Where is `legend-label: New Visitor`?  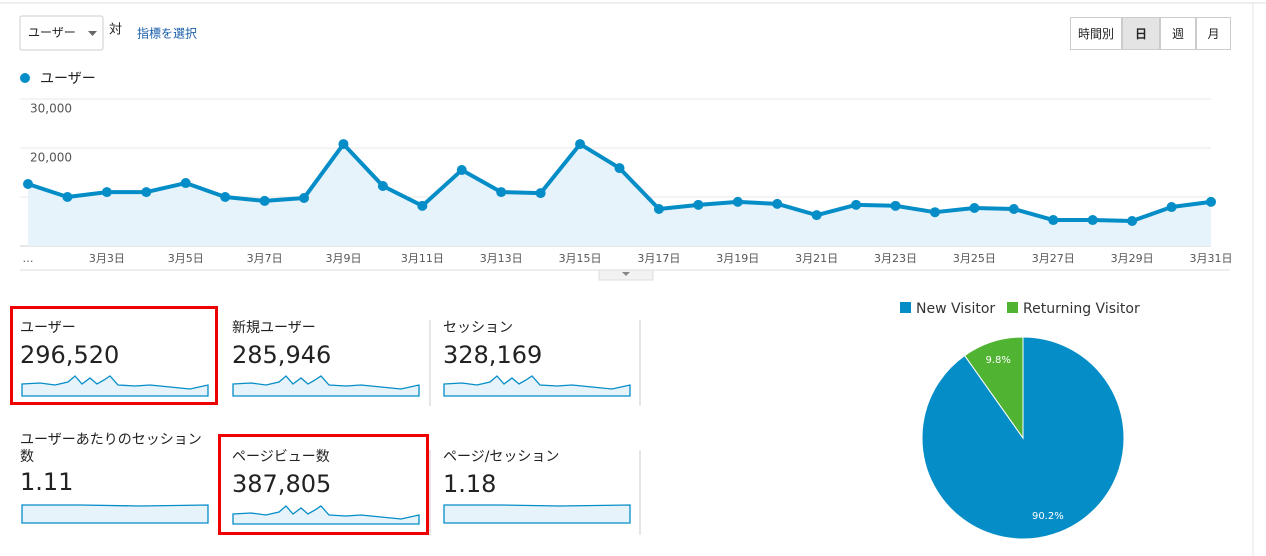 legend-label: New Visitor is located at coordinates (955, 309).